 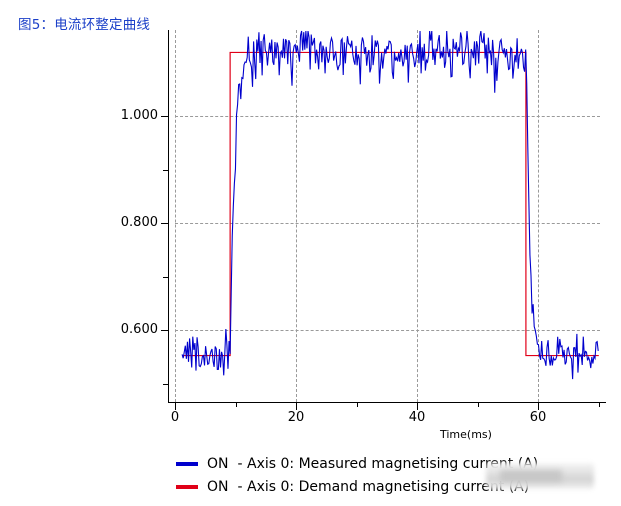 I want to click on y-tick-label-0800: 0.800, so click(x=139, y=222).